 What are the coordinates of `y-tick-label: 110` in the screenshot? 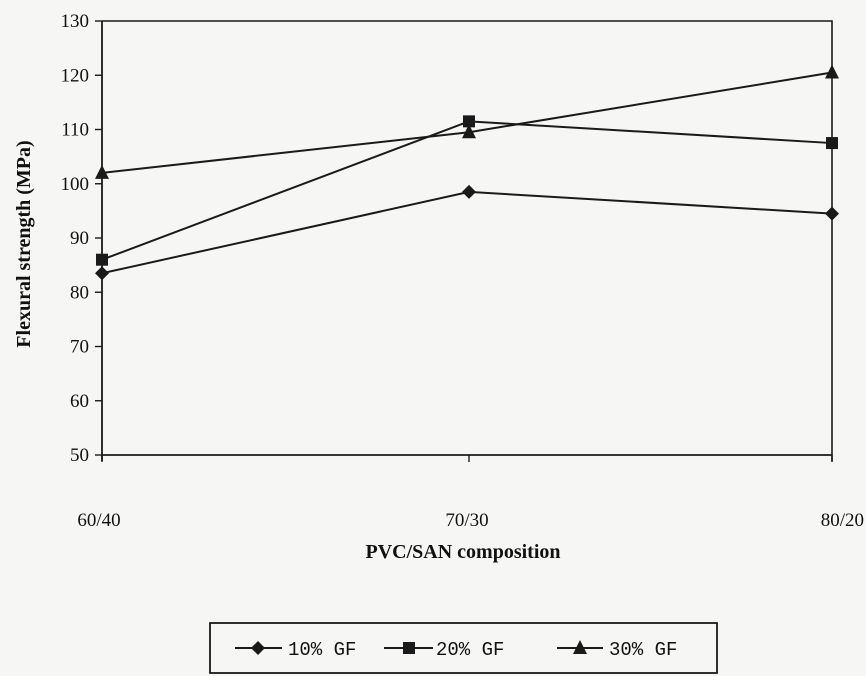 It's located at (75, 130).